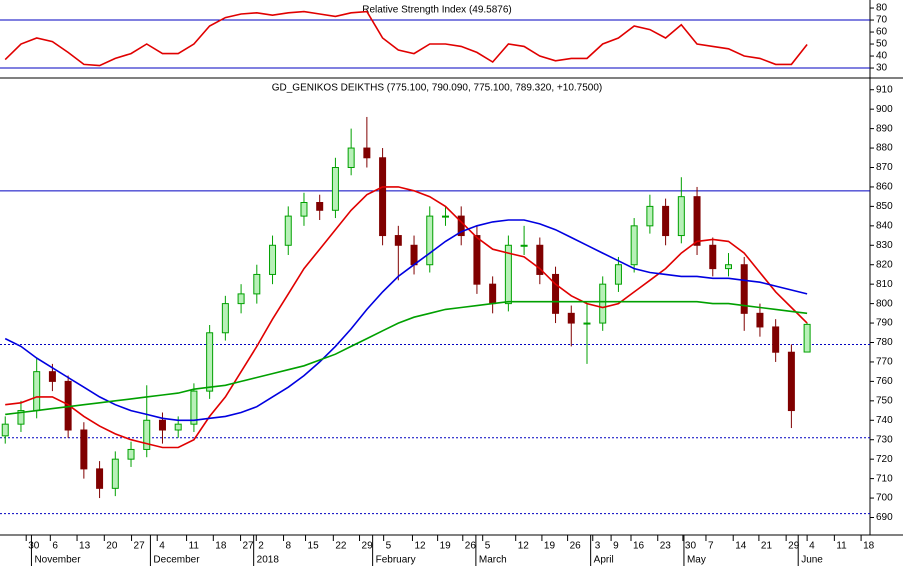 The height and width of the screenshot is (566, 903). What do you see at coordinates (882, 68) in the screenshot?
I see `rsi-tick-label: 30` at bounding box center [882, 68].